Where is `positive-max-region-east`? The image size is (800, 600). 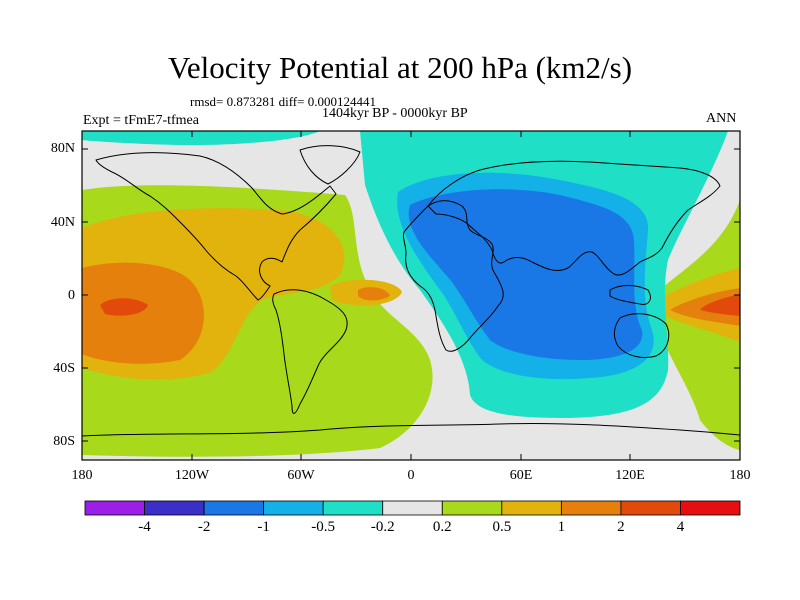 positive-max-region-east is located at coordinates (720, 305).